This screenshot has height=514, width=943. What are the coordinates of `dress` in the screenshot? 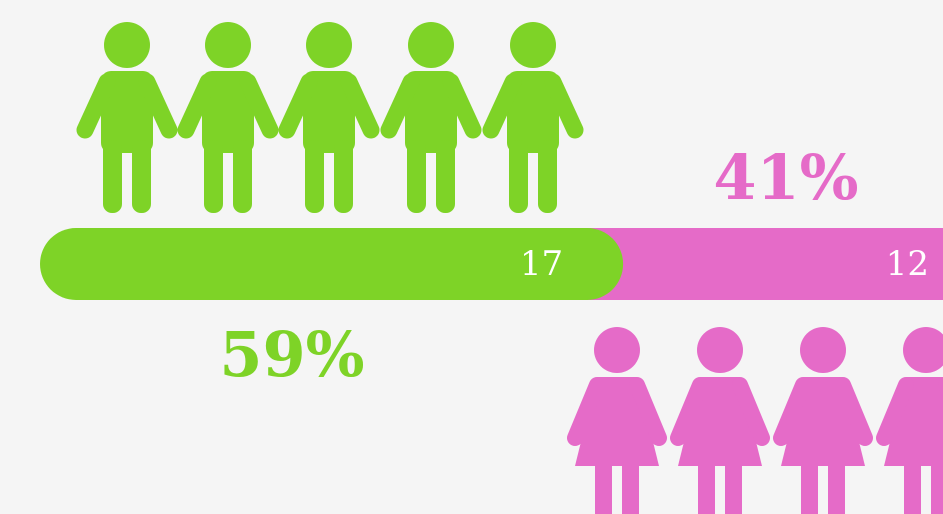 It's located at (913, 421).